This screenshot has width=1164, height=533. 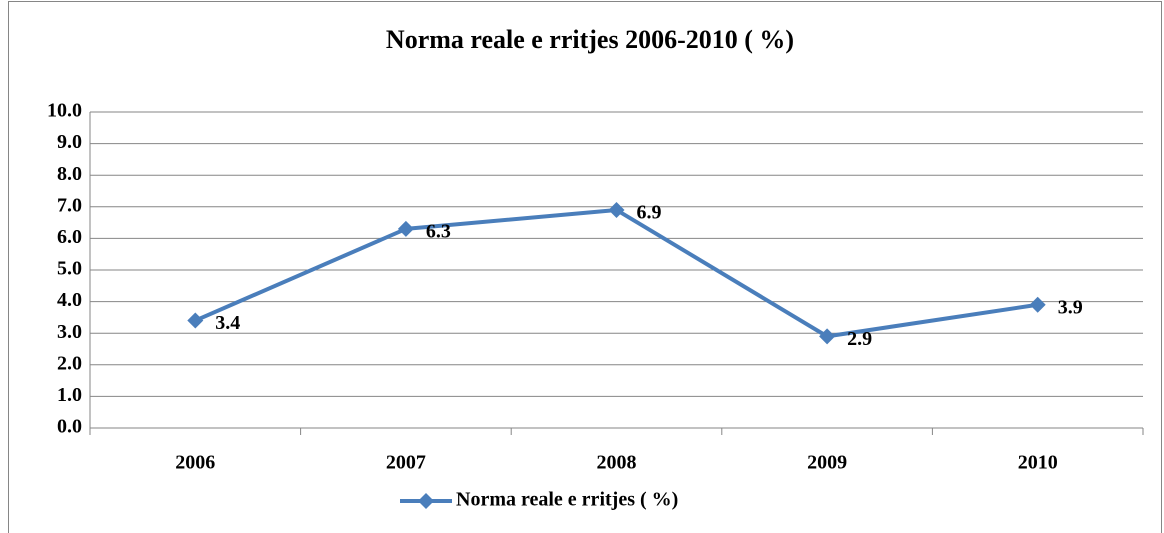 I want to click on y-tick-label: 4.0, so click(x=69, y=300).